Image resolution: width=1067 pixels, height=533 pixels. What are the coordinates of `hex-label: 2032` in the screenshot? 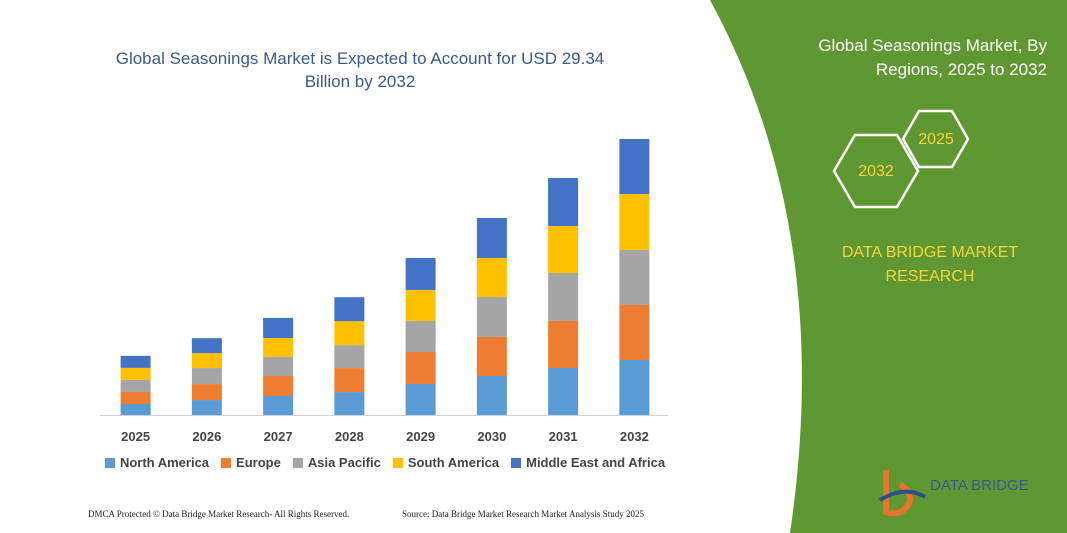 It's located at (876, 171).